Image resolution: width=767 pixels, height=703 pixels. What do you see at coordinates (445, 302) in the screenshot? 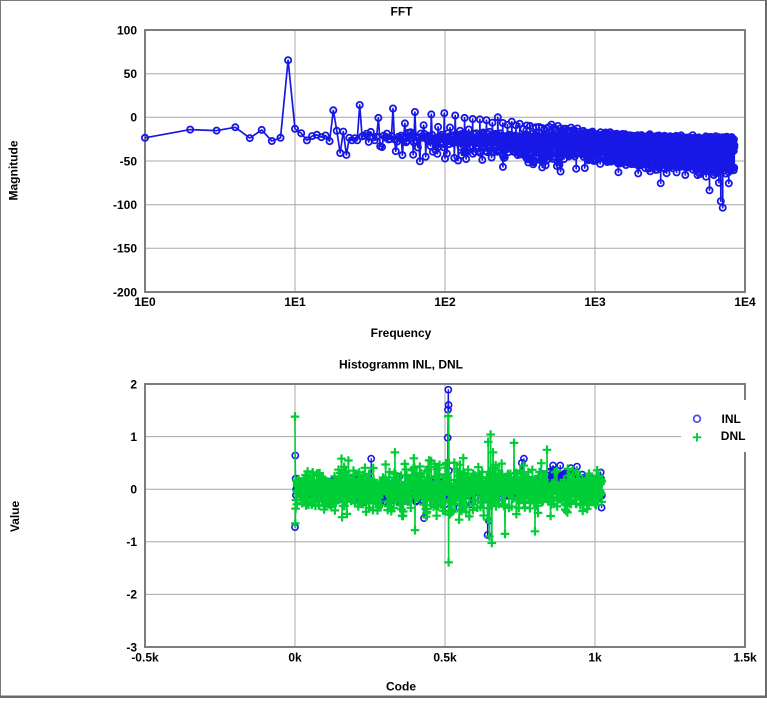
I see `svg-text: 1E2` at bounding box center [445, 302].